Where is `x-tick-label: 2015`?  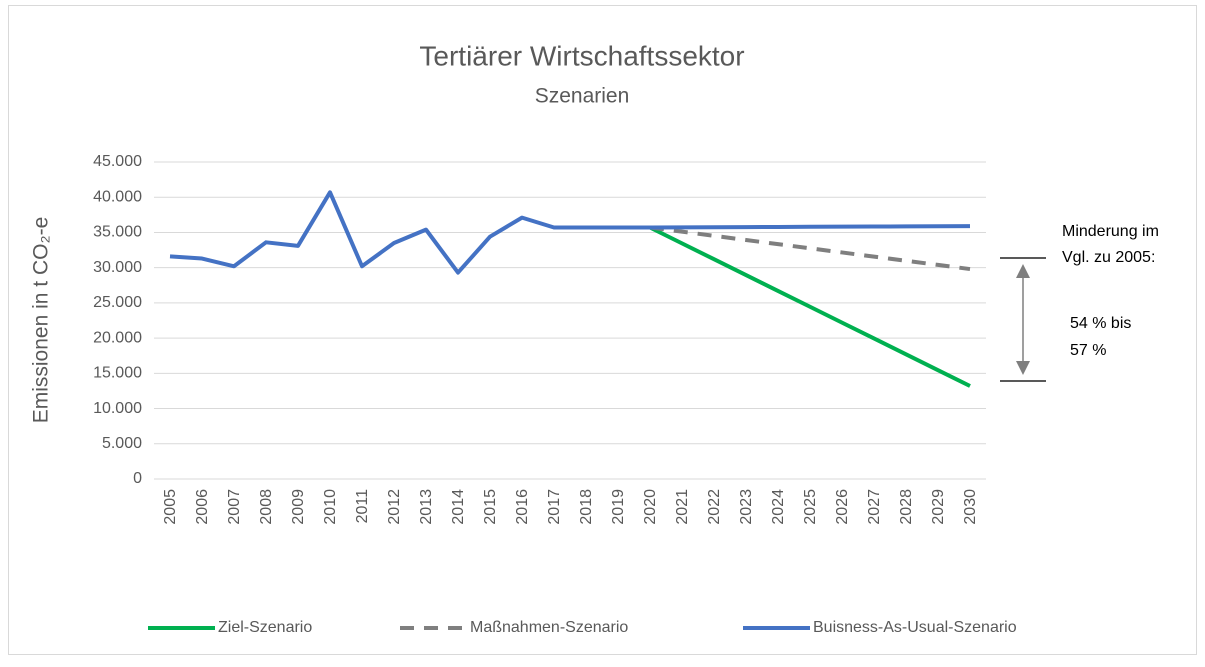
x-tick-label: 2015 is located at coordinates (490, 507).